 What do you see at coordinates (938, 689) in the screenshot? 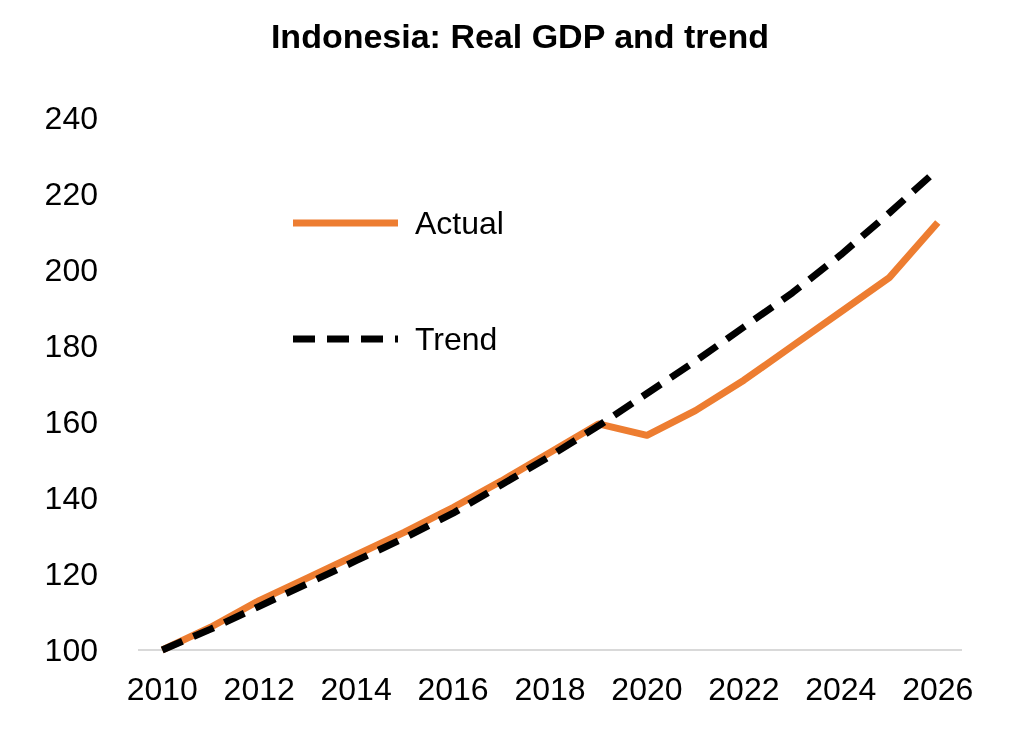
I see `x-tick-label: 2026` at bounding box center [938, 689].